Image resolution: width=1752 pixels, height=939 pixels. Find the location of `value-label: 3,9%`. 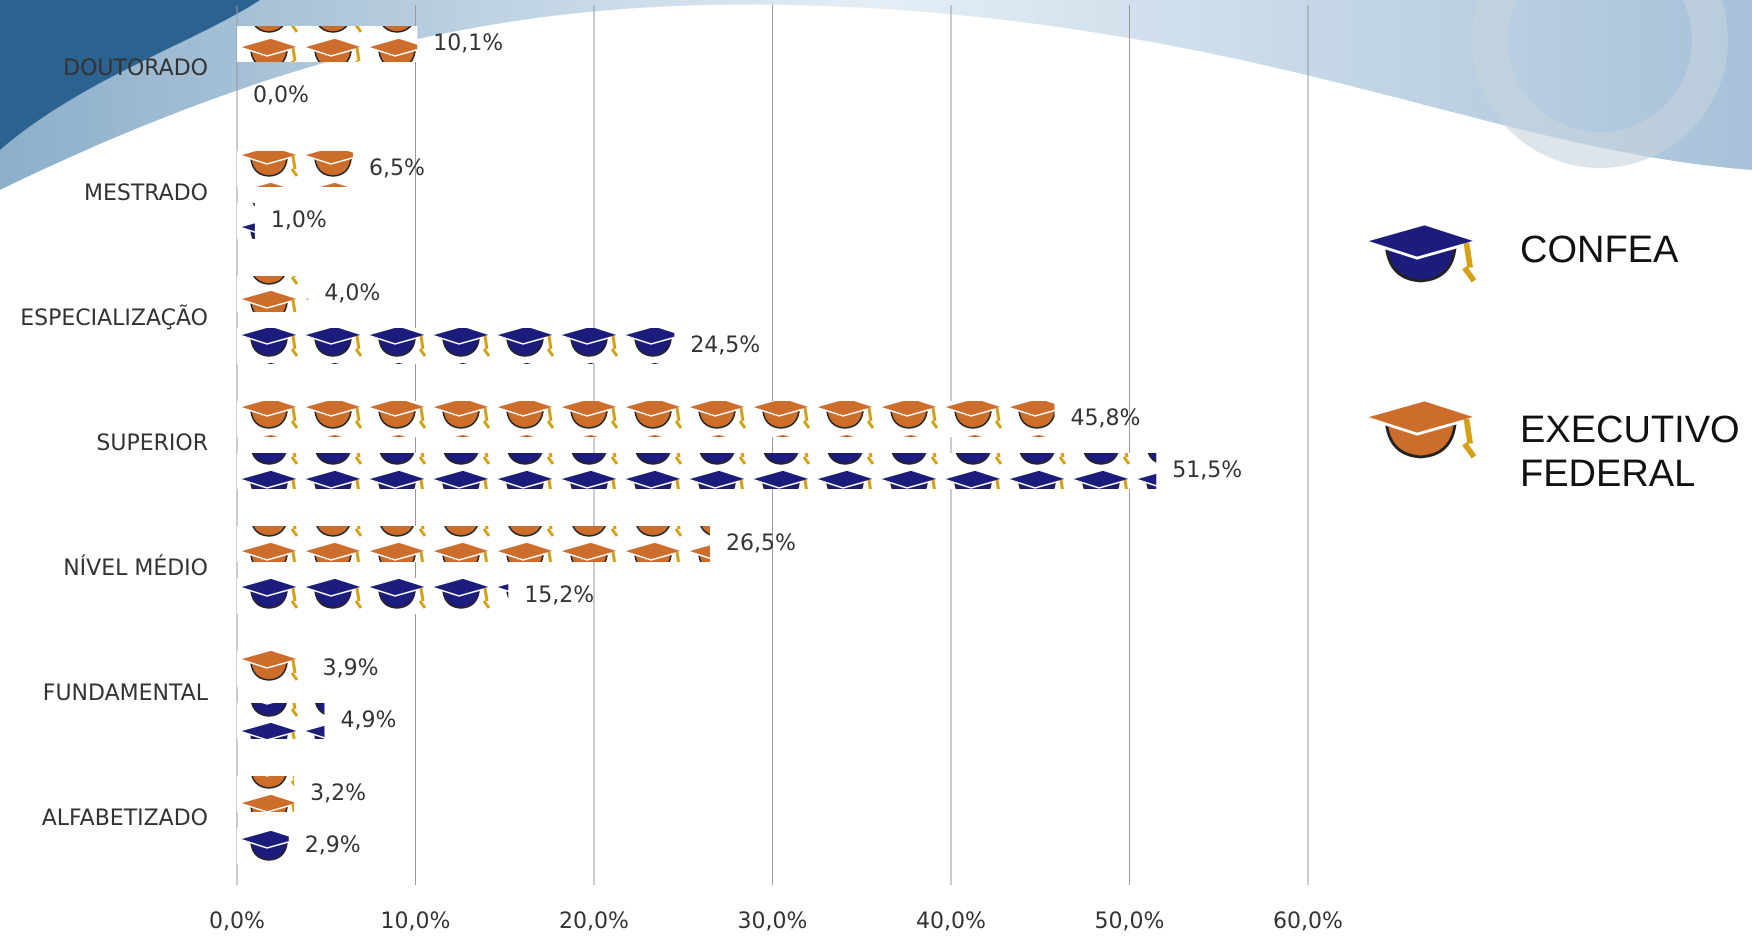

value-label: 3,9% is located at coordinates (351, 668).